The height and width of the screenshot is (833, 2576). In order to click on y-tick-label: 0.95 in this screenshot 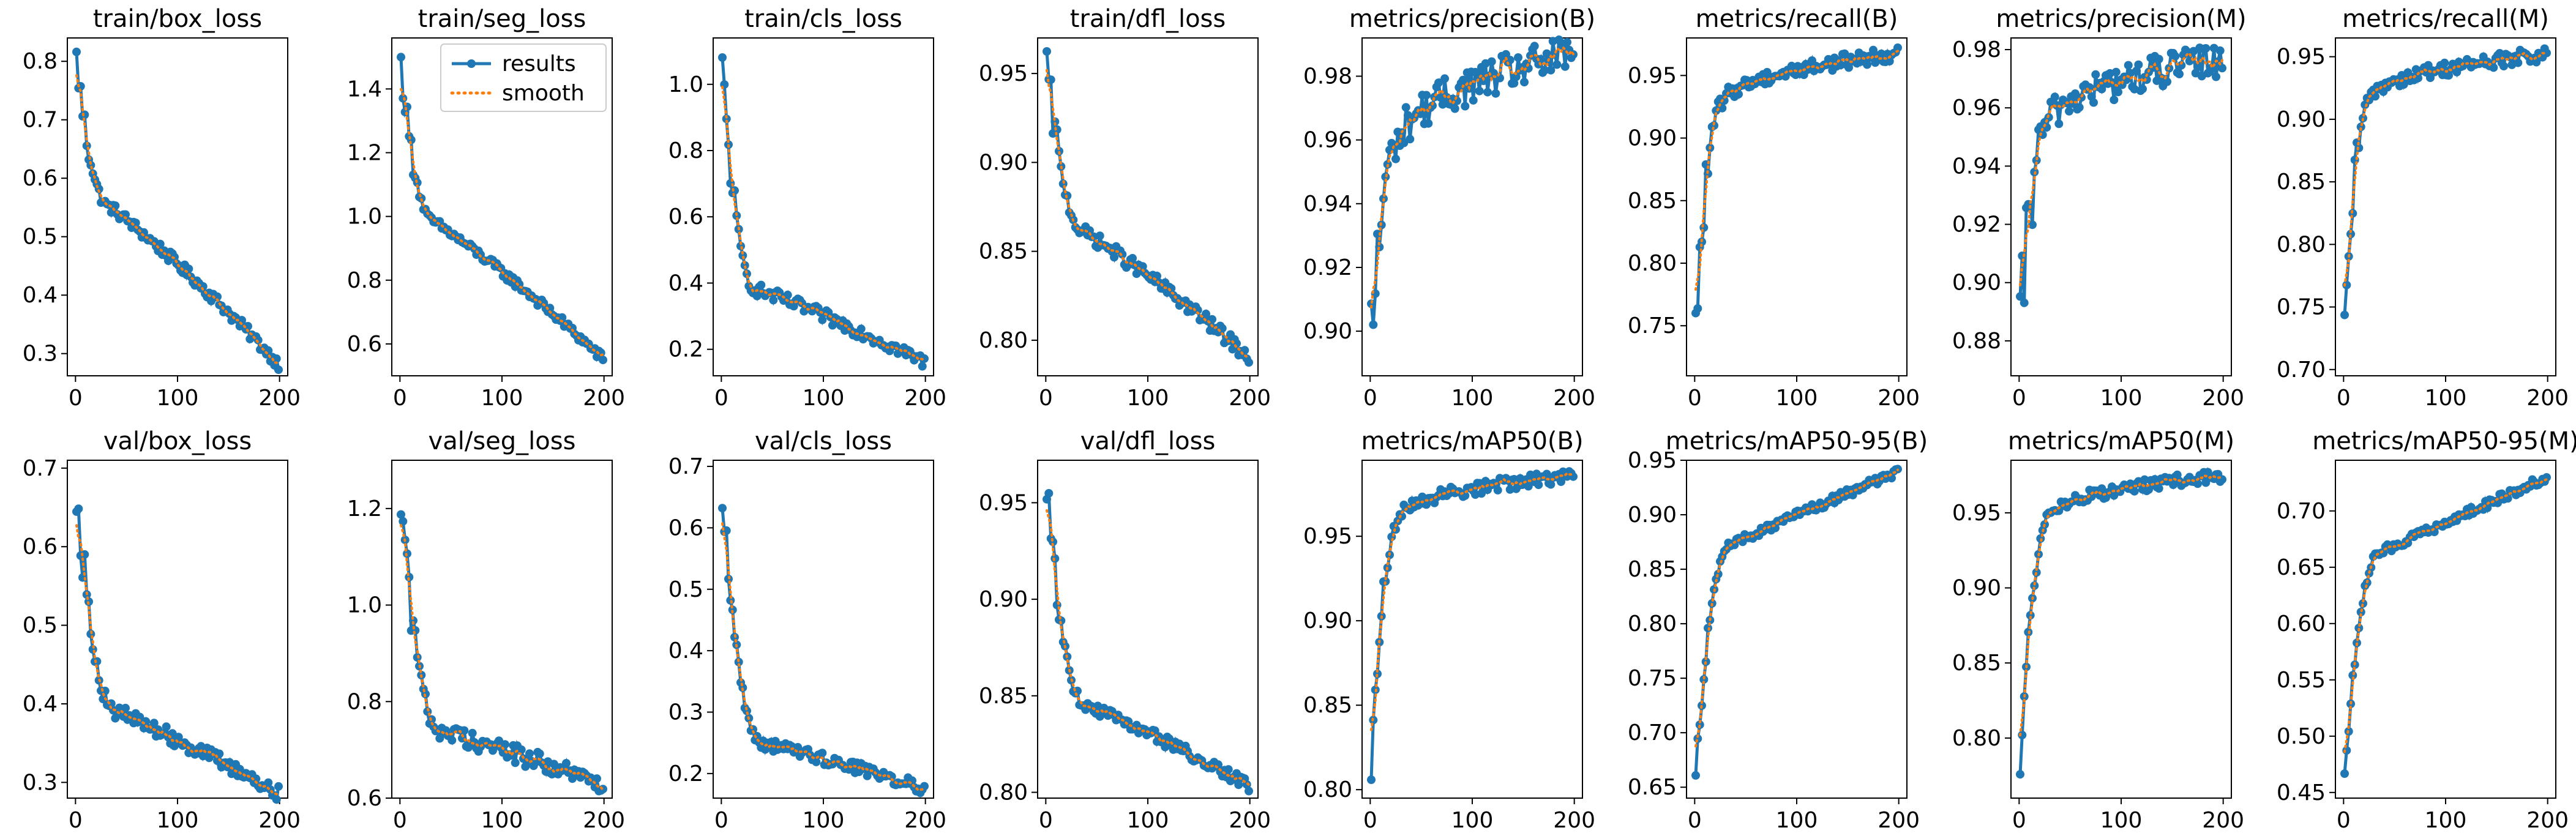, I will do `click(1652, 75)`.